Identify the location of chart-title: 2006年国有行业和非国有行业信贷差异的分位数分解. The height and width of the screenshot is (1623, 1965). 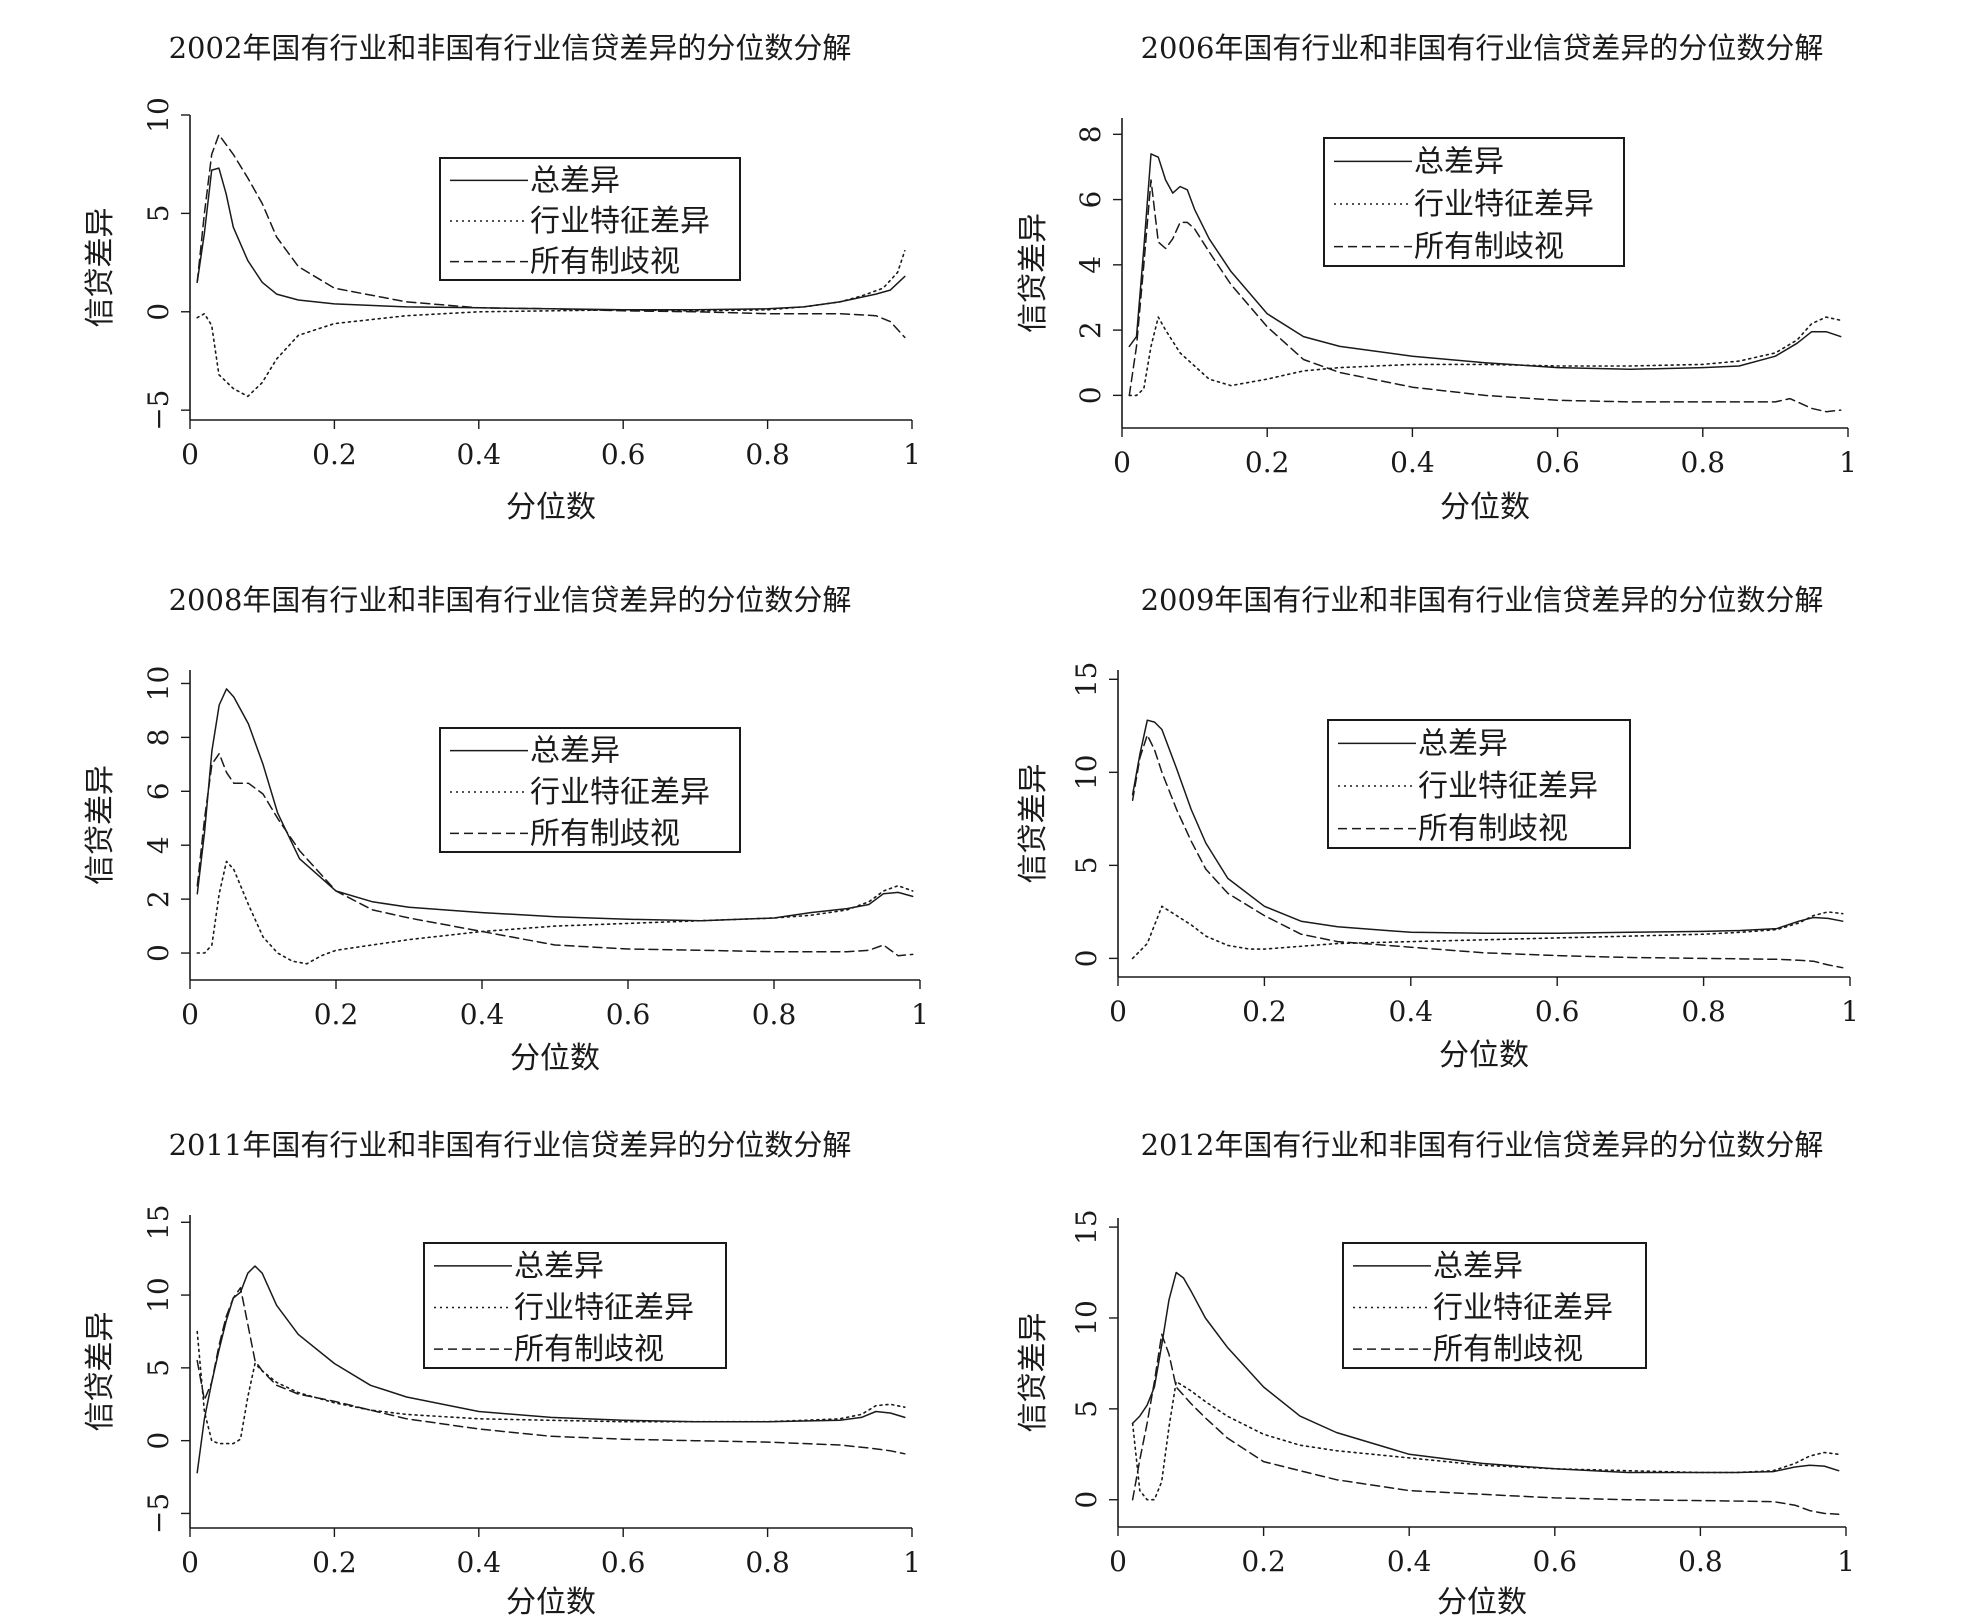
(1482, 48).